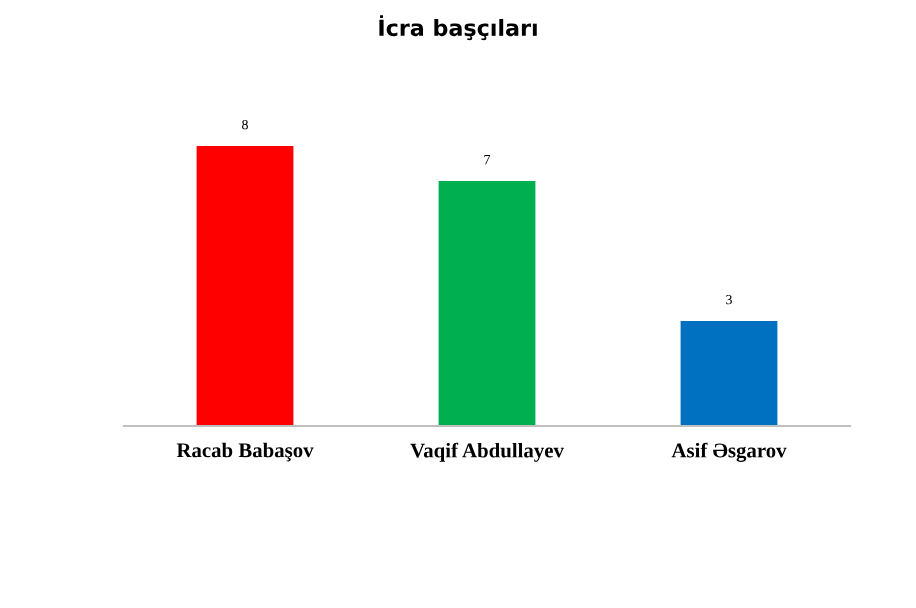  What do you see at coordinates (487, 452) in the screenshot?
I see `x-tick-label: Vaqif Abdullayev` at bounding box center [487, 452].